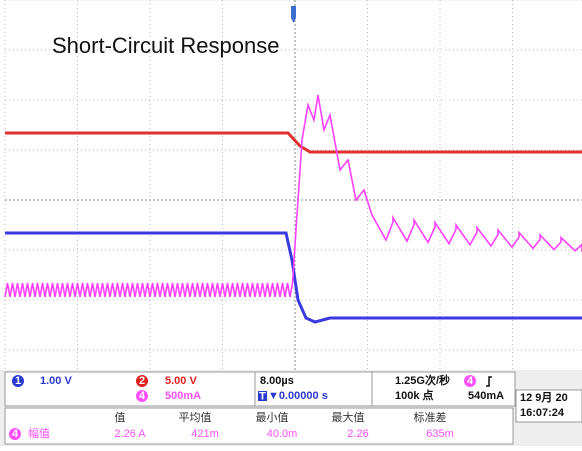 The image size is (582, 451). What do you see at coordinates (293, 142) in the screenshot?
I see `channel-2-trace` at bounding box center [293, 142].